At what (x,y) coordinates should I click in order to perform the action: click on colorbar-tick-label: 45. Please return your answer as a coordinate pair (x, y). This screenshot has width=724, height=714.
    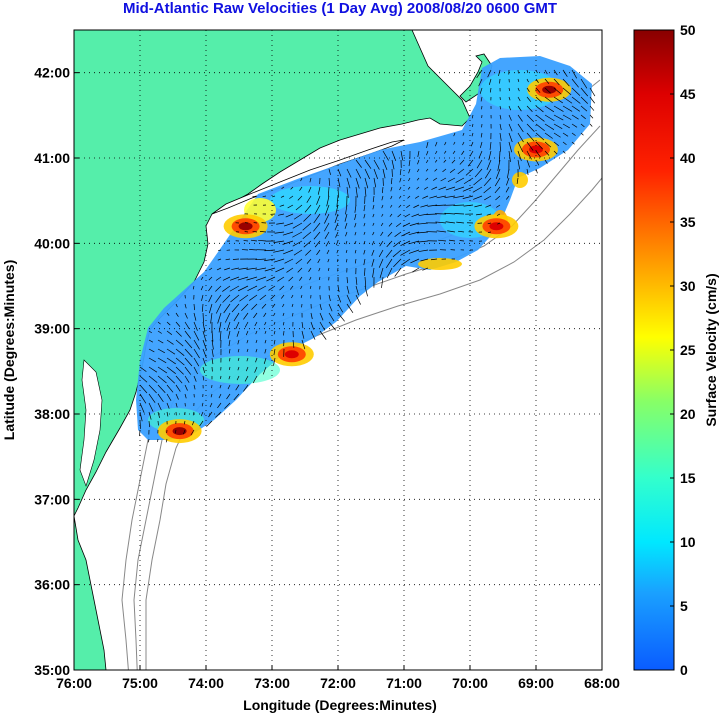
    Looking at the image, I should click on (688, 94).